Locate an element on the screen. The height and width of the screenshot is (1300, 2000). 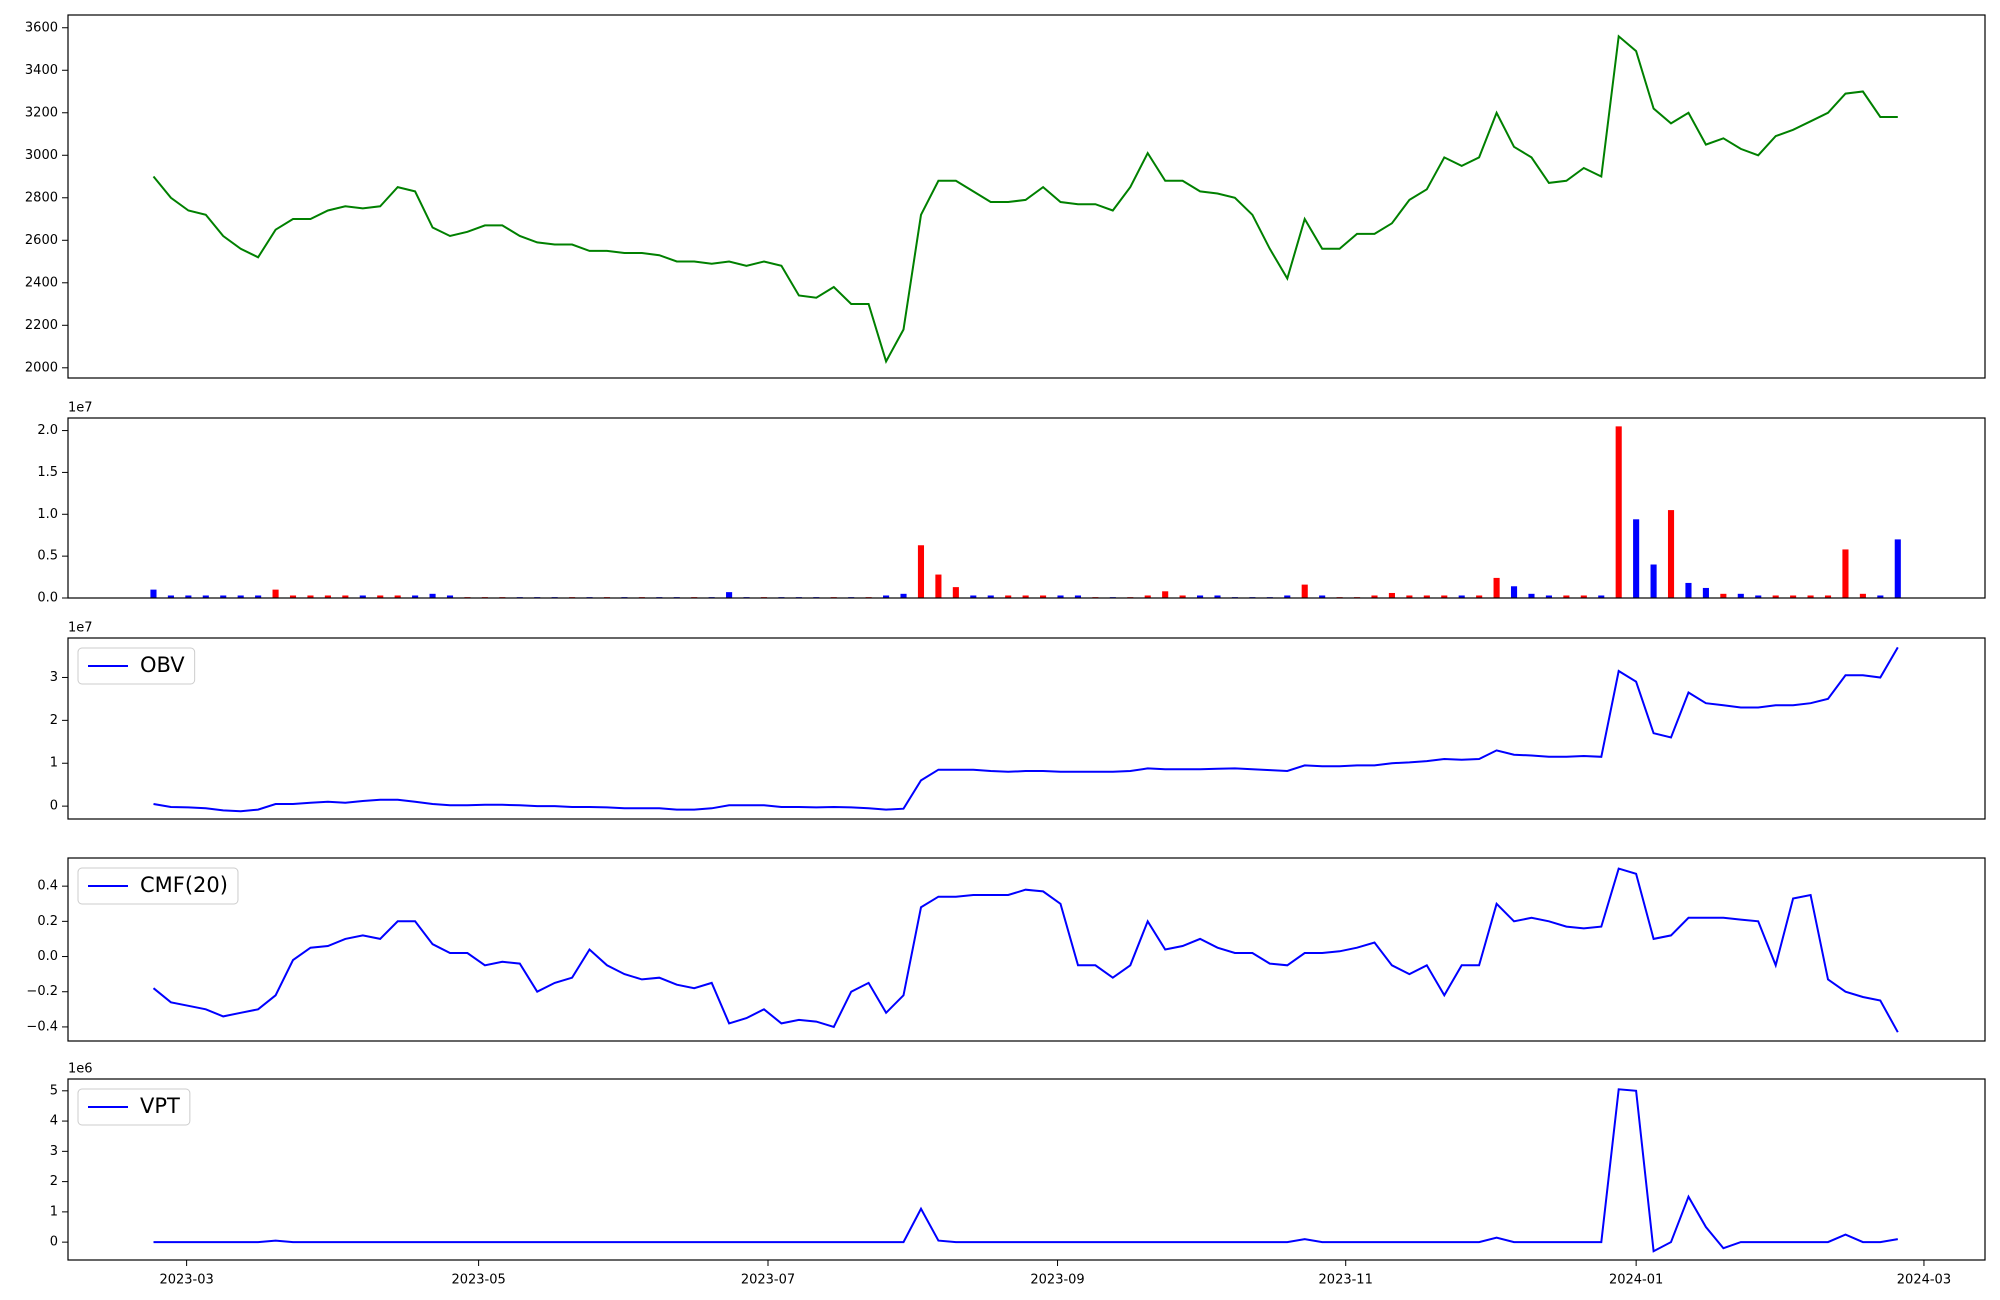
y-tick-label: 3200 is located at coordinates (41, 112).